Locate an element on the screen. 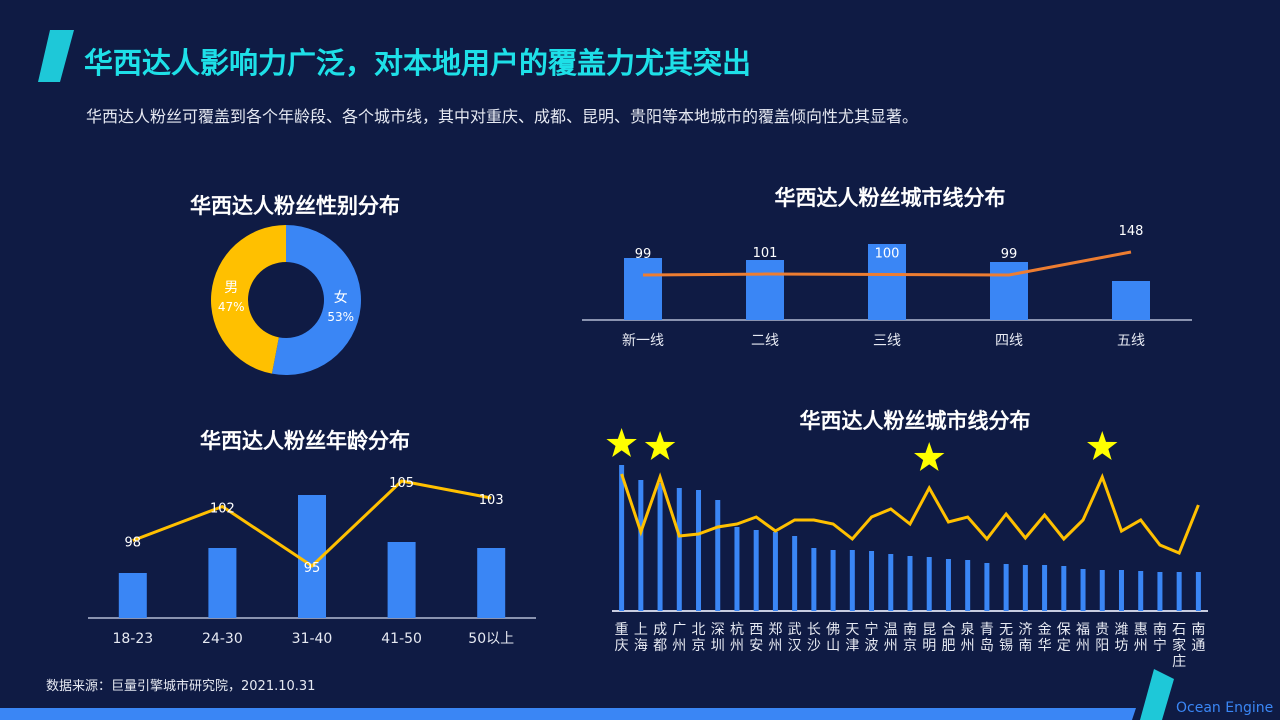  bottom-bar is located at coordinates (568, 714).